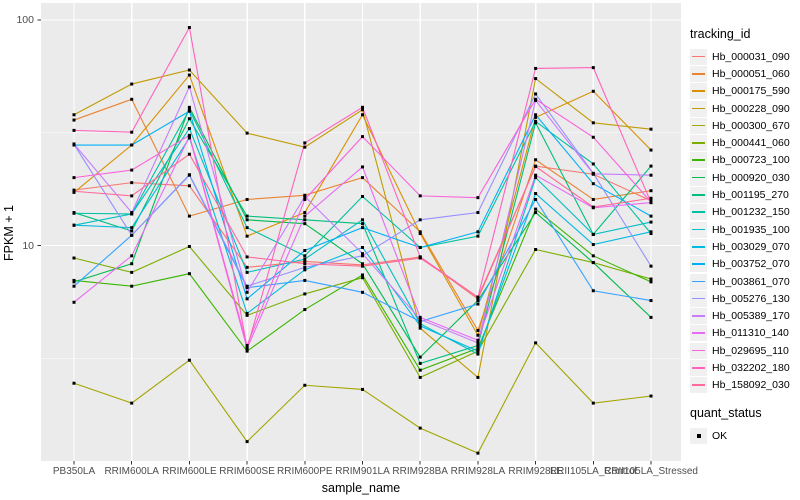 Image resolution: width=800 pixels, height=500 pixels. I want to click on y-tick-label: 10, so click(28, 245).